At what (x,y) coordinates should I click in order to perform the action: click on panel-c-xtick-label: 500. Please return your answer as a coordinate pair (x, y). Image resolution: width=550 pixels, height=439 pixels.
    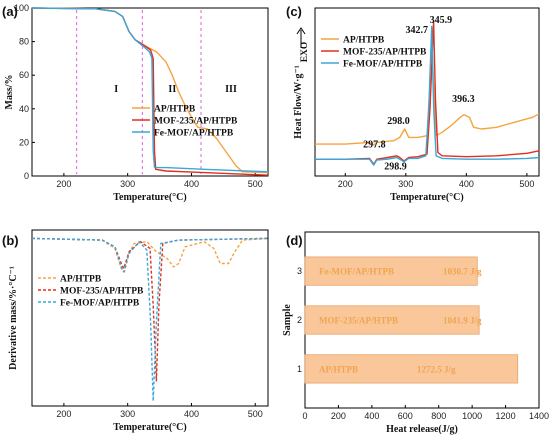
    Looking at the image, I should click on (526, 184).